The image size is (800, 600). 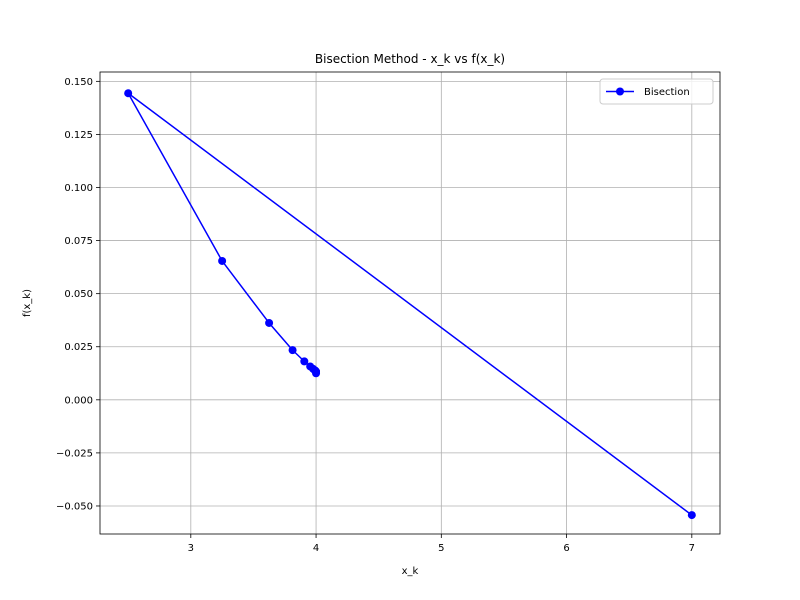 What do you see at coordinates (566, 548) in the screenshot?
I see `x-tick-label: 6` at bounding box center [566, 548].